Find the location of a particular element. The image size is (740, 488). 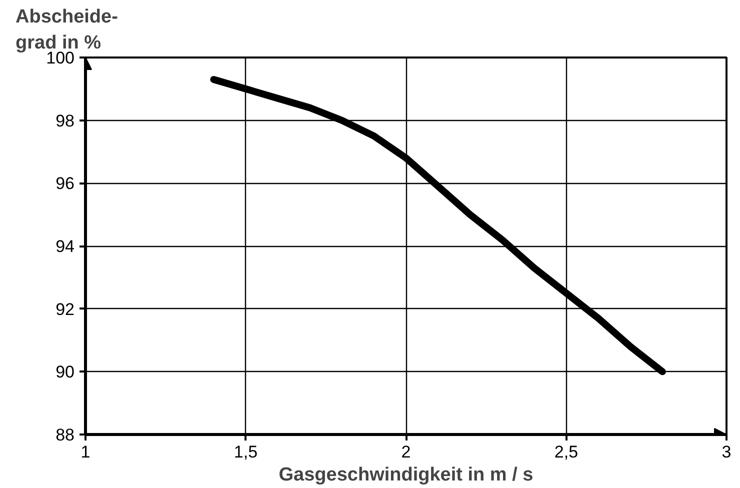

y-tick-label: 92 is located at coordinates (65, 309).